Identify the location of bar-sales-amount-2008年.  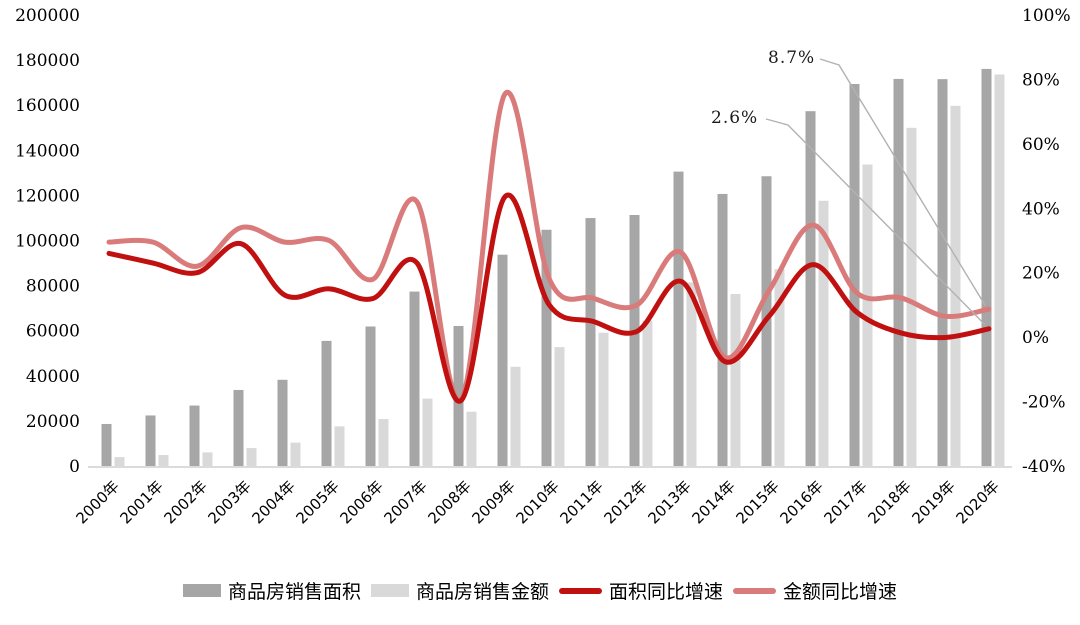
(471, 438).